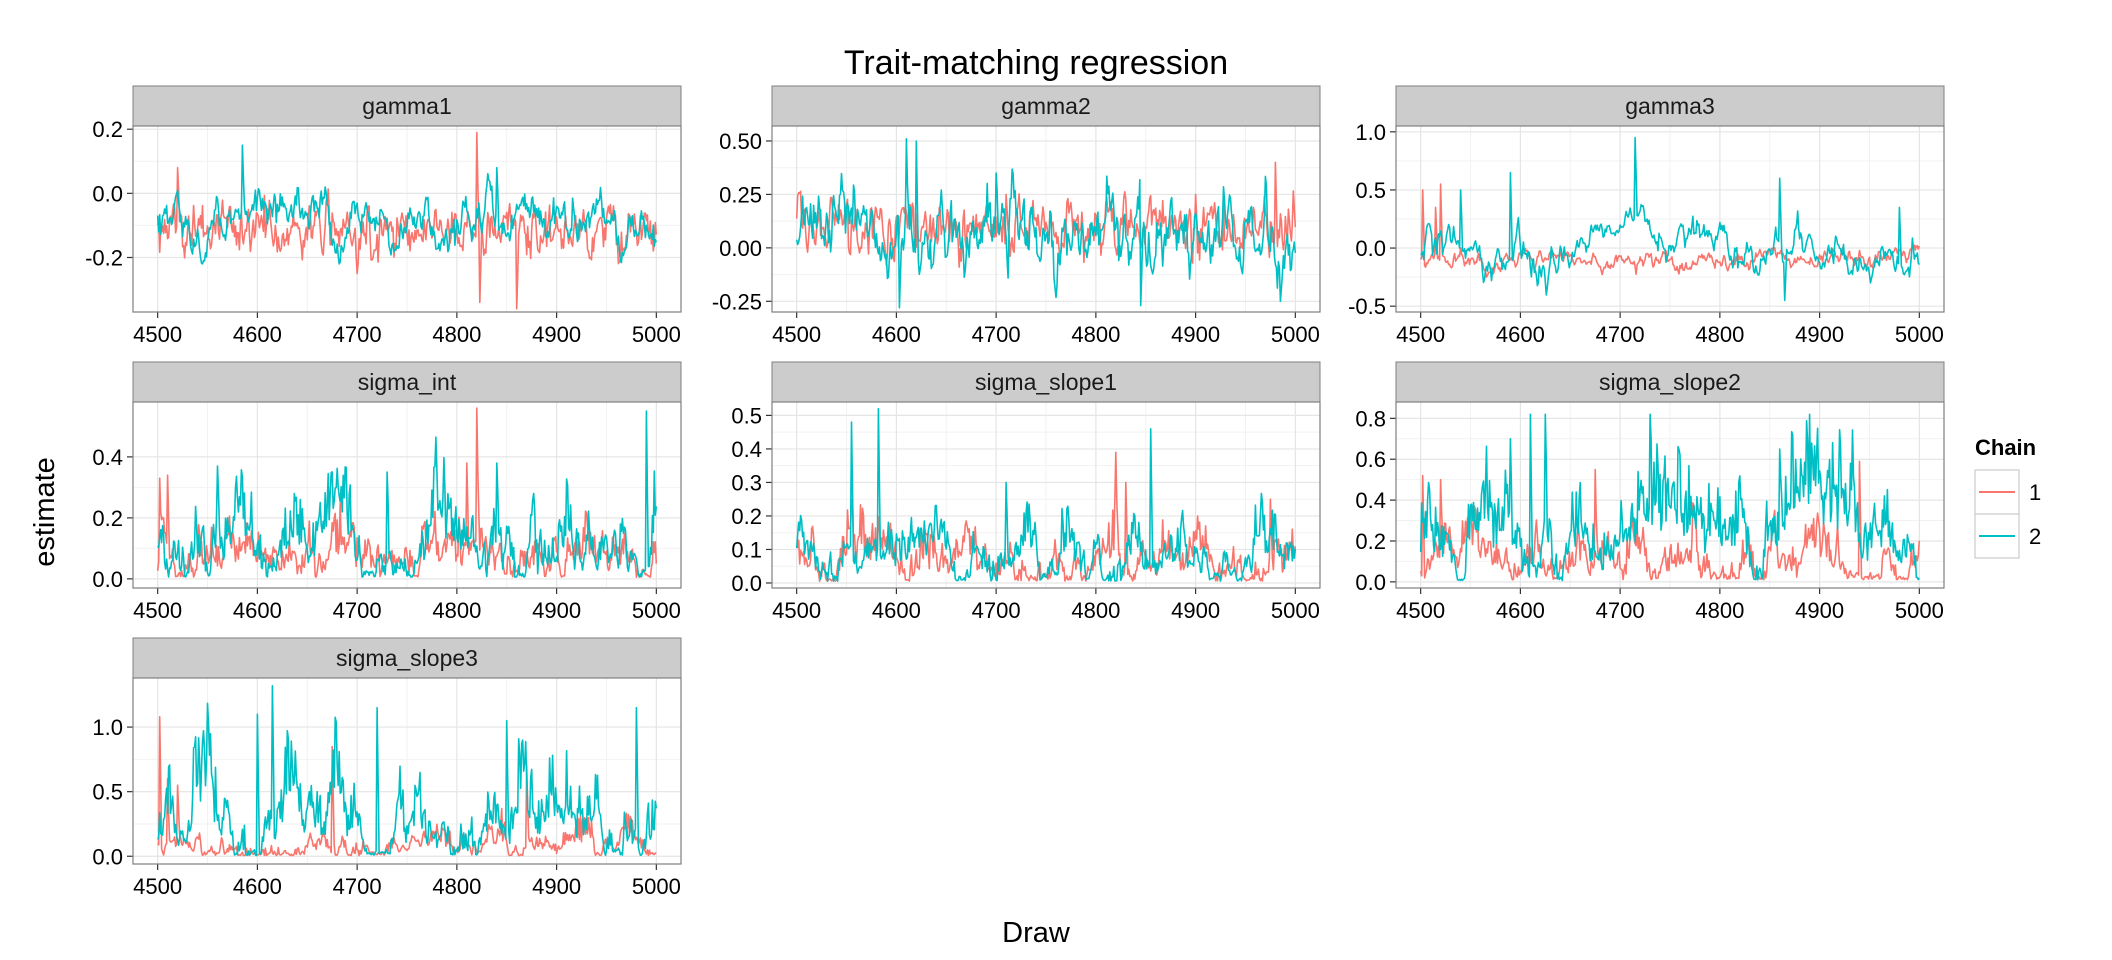 This screenshot has height=960, width=2112. Describe the element at coordinates (1367, 306) in the screenshot. I see `y-tick-label: -0.5` at that location.